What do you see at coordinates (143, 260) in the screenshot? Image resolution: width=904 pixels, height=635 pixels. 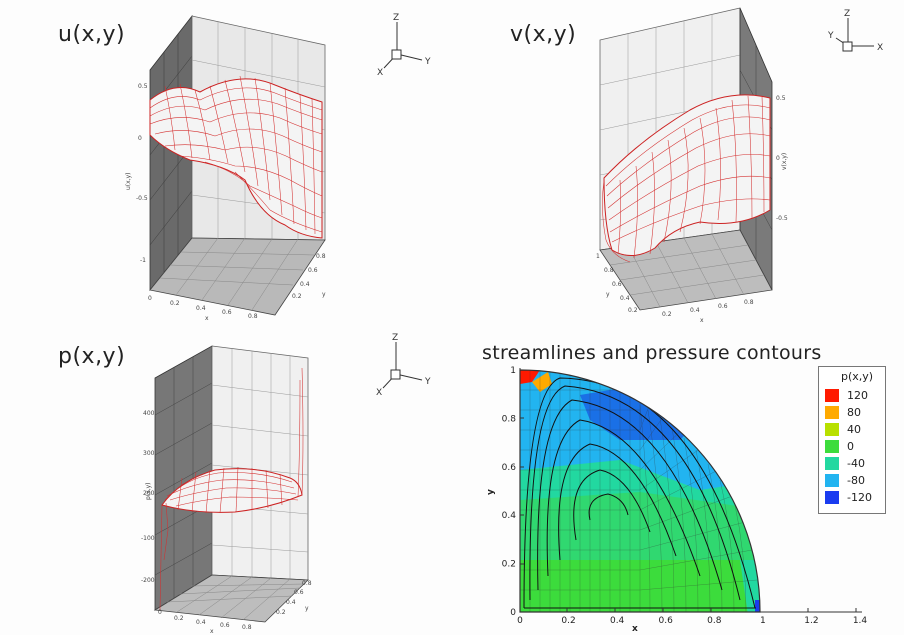 I see `svg-text: -1` at bounding box center [143, 260].